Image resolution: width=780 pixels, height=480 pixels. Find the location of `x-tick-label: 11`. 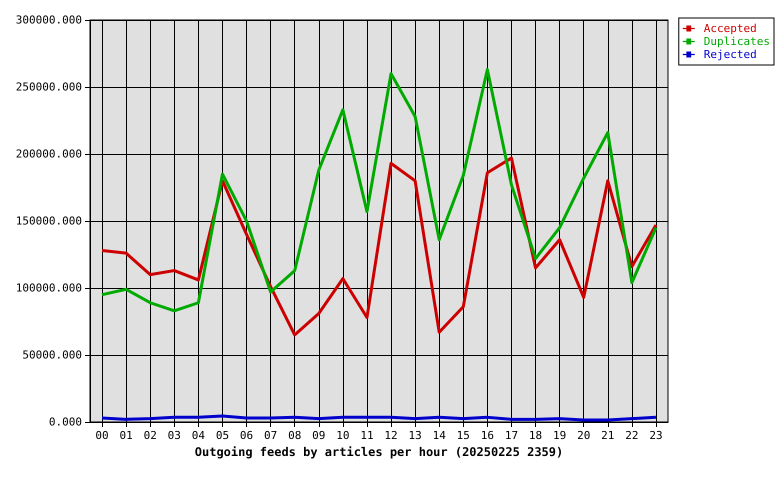

x-tick-label: 11 is located at coordinates (367, 435).